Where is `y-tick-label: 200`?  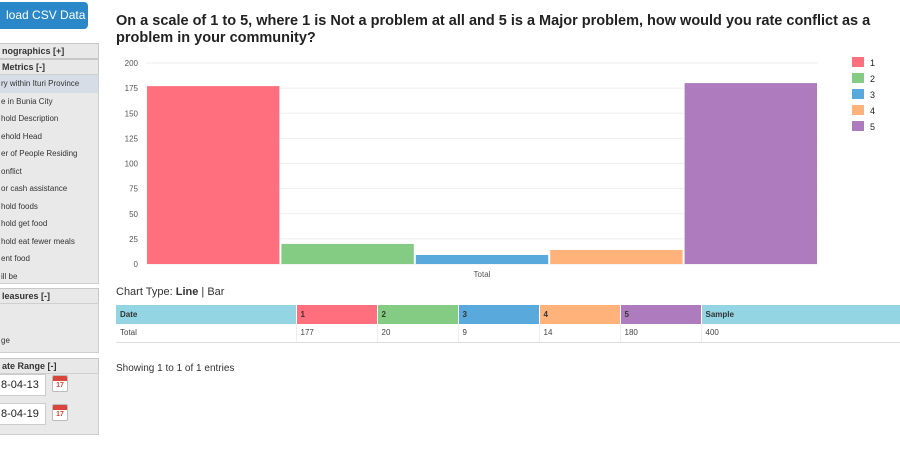
y-tick-label: 200 is located at coordinates (132, 63).